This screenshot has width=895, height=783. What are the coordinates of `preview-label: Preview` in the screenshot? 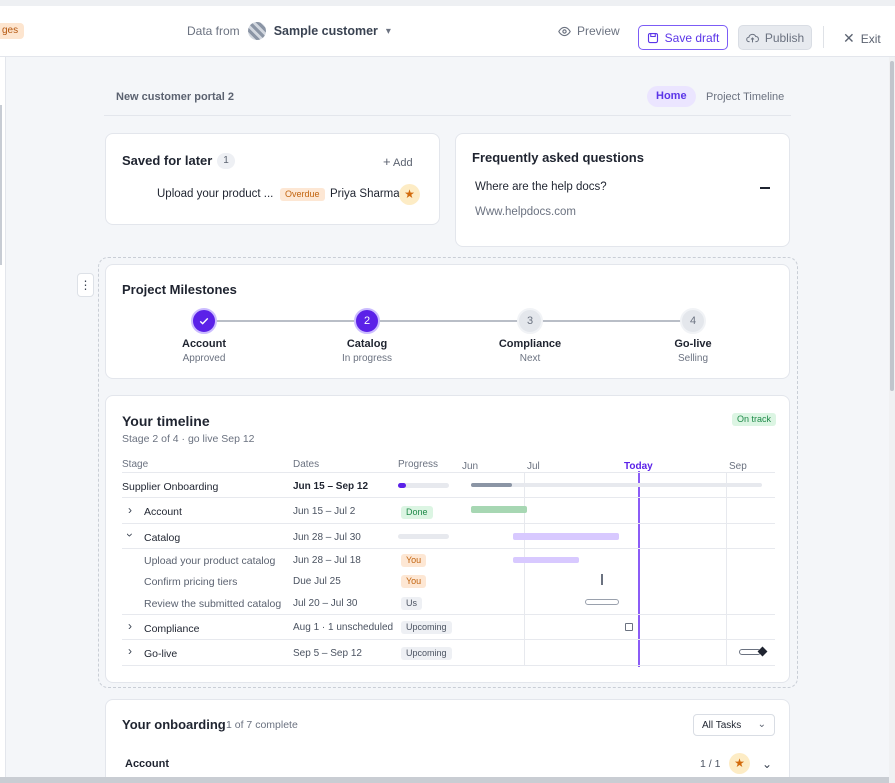 It's located at (598, 31).